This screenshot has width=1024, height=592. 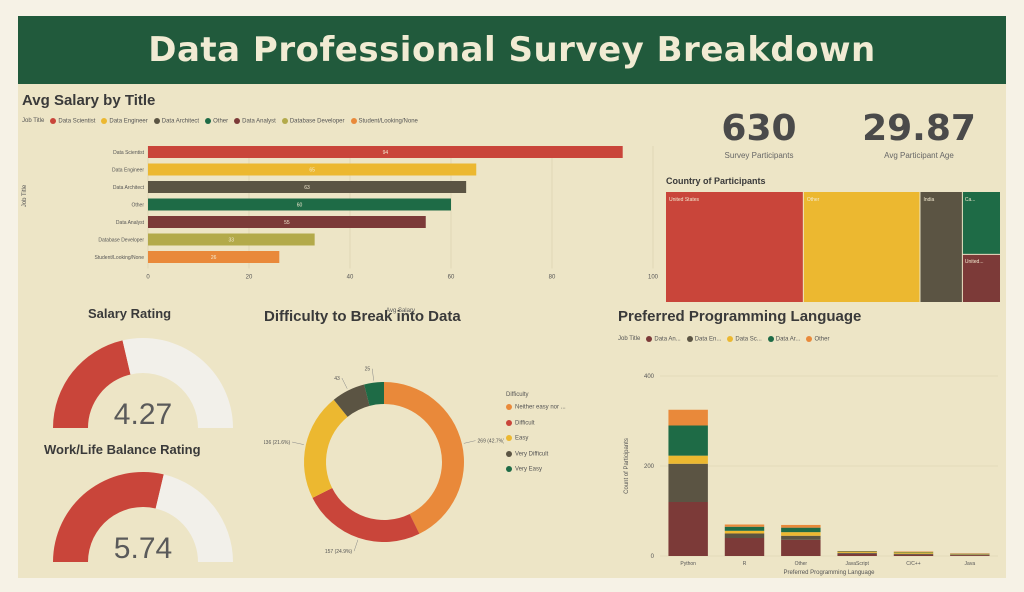 I want to click on salary-legend-item: Student/Looking/None, so click(x=384, y=121).